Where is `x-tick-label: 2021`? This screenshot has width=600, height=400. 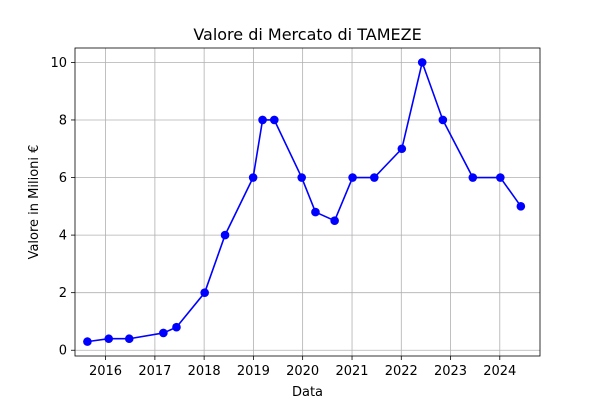 x-tick-label: 2021 is located at coordinates (351, 371).